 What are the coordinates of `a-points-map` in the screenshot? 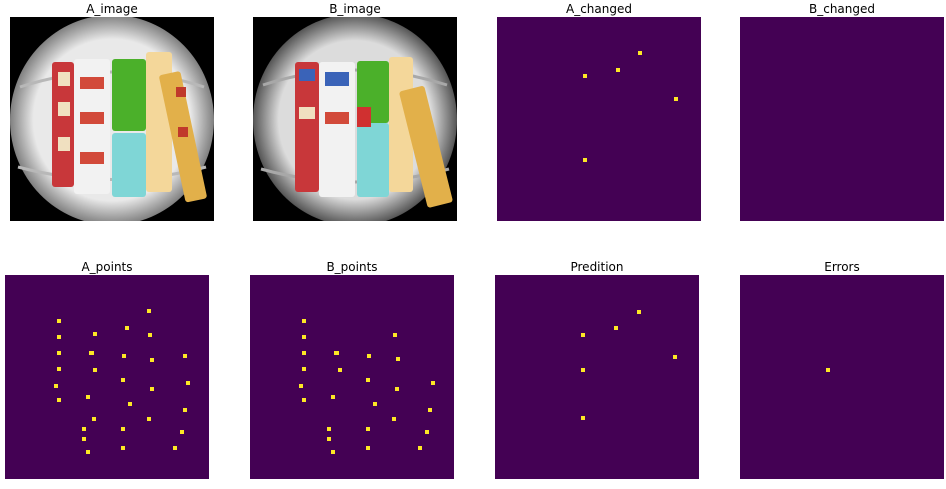 It's located at (107, 377).